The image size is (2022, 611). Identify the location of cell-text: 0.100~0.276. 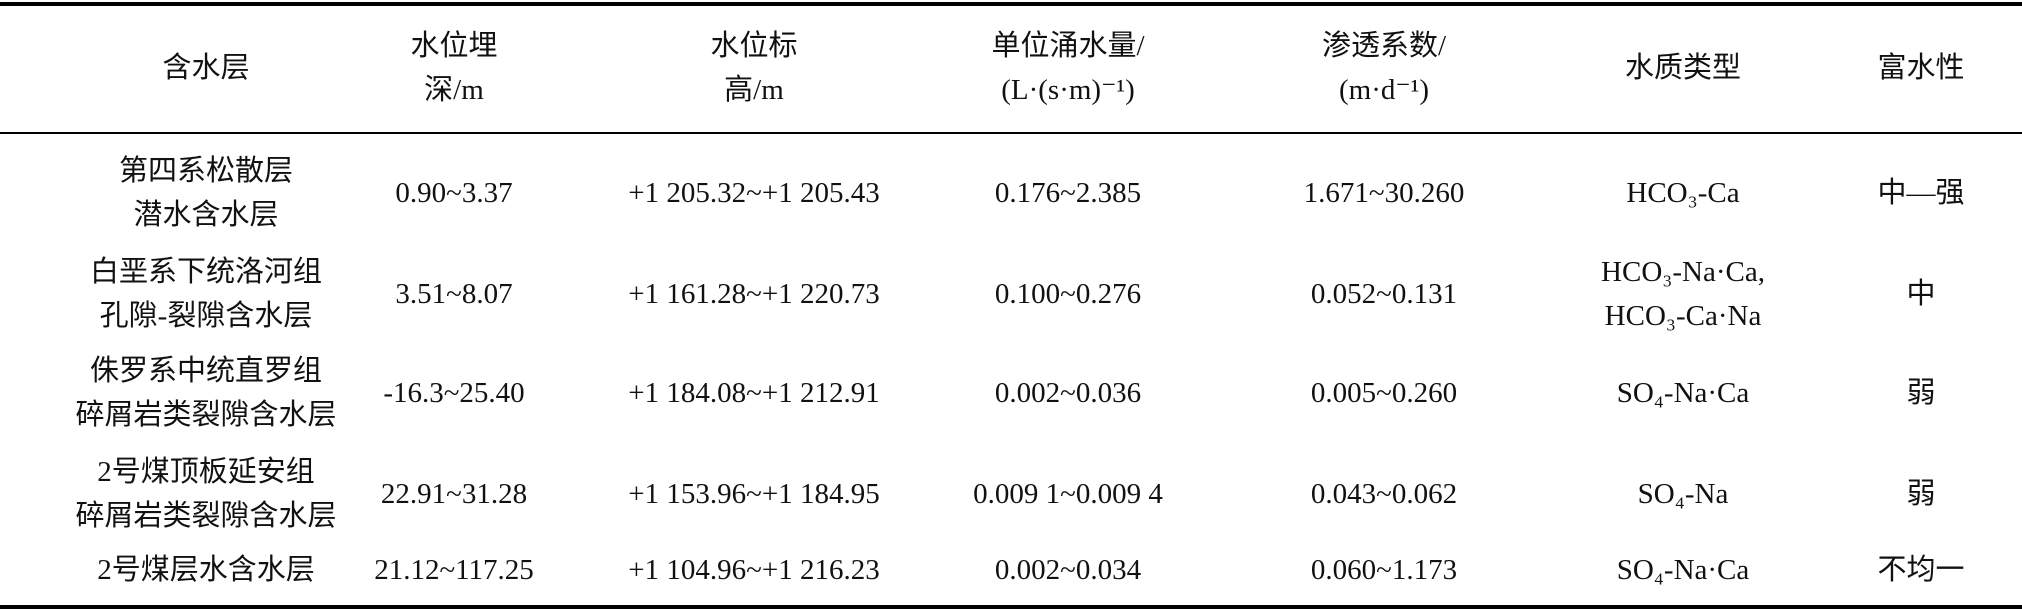
(1068, 294).